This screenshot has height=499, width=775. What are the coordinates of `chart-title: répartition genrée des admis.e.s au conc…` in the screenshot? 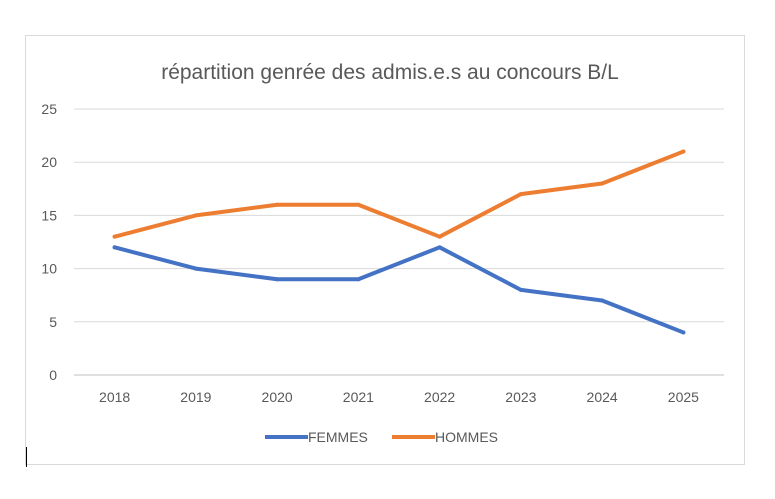 It's located at (390, 72).